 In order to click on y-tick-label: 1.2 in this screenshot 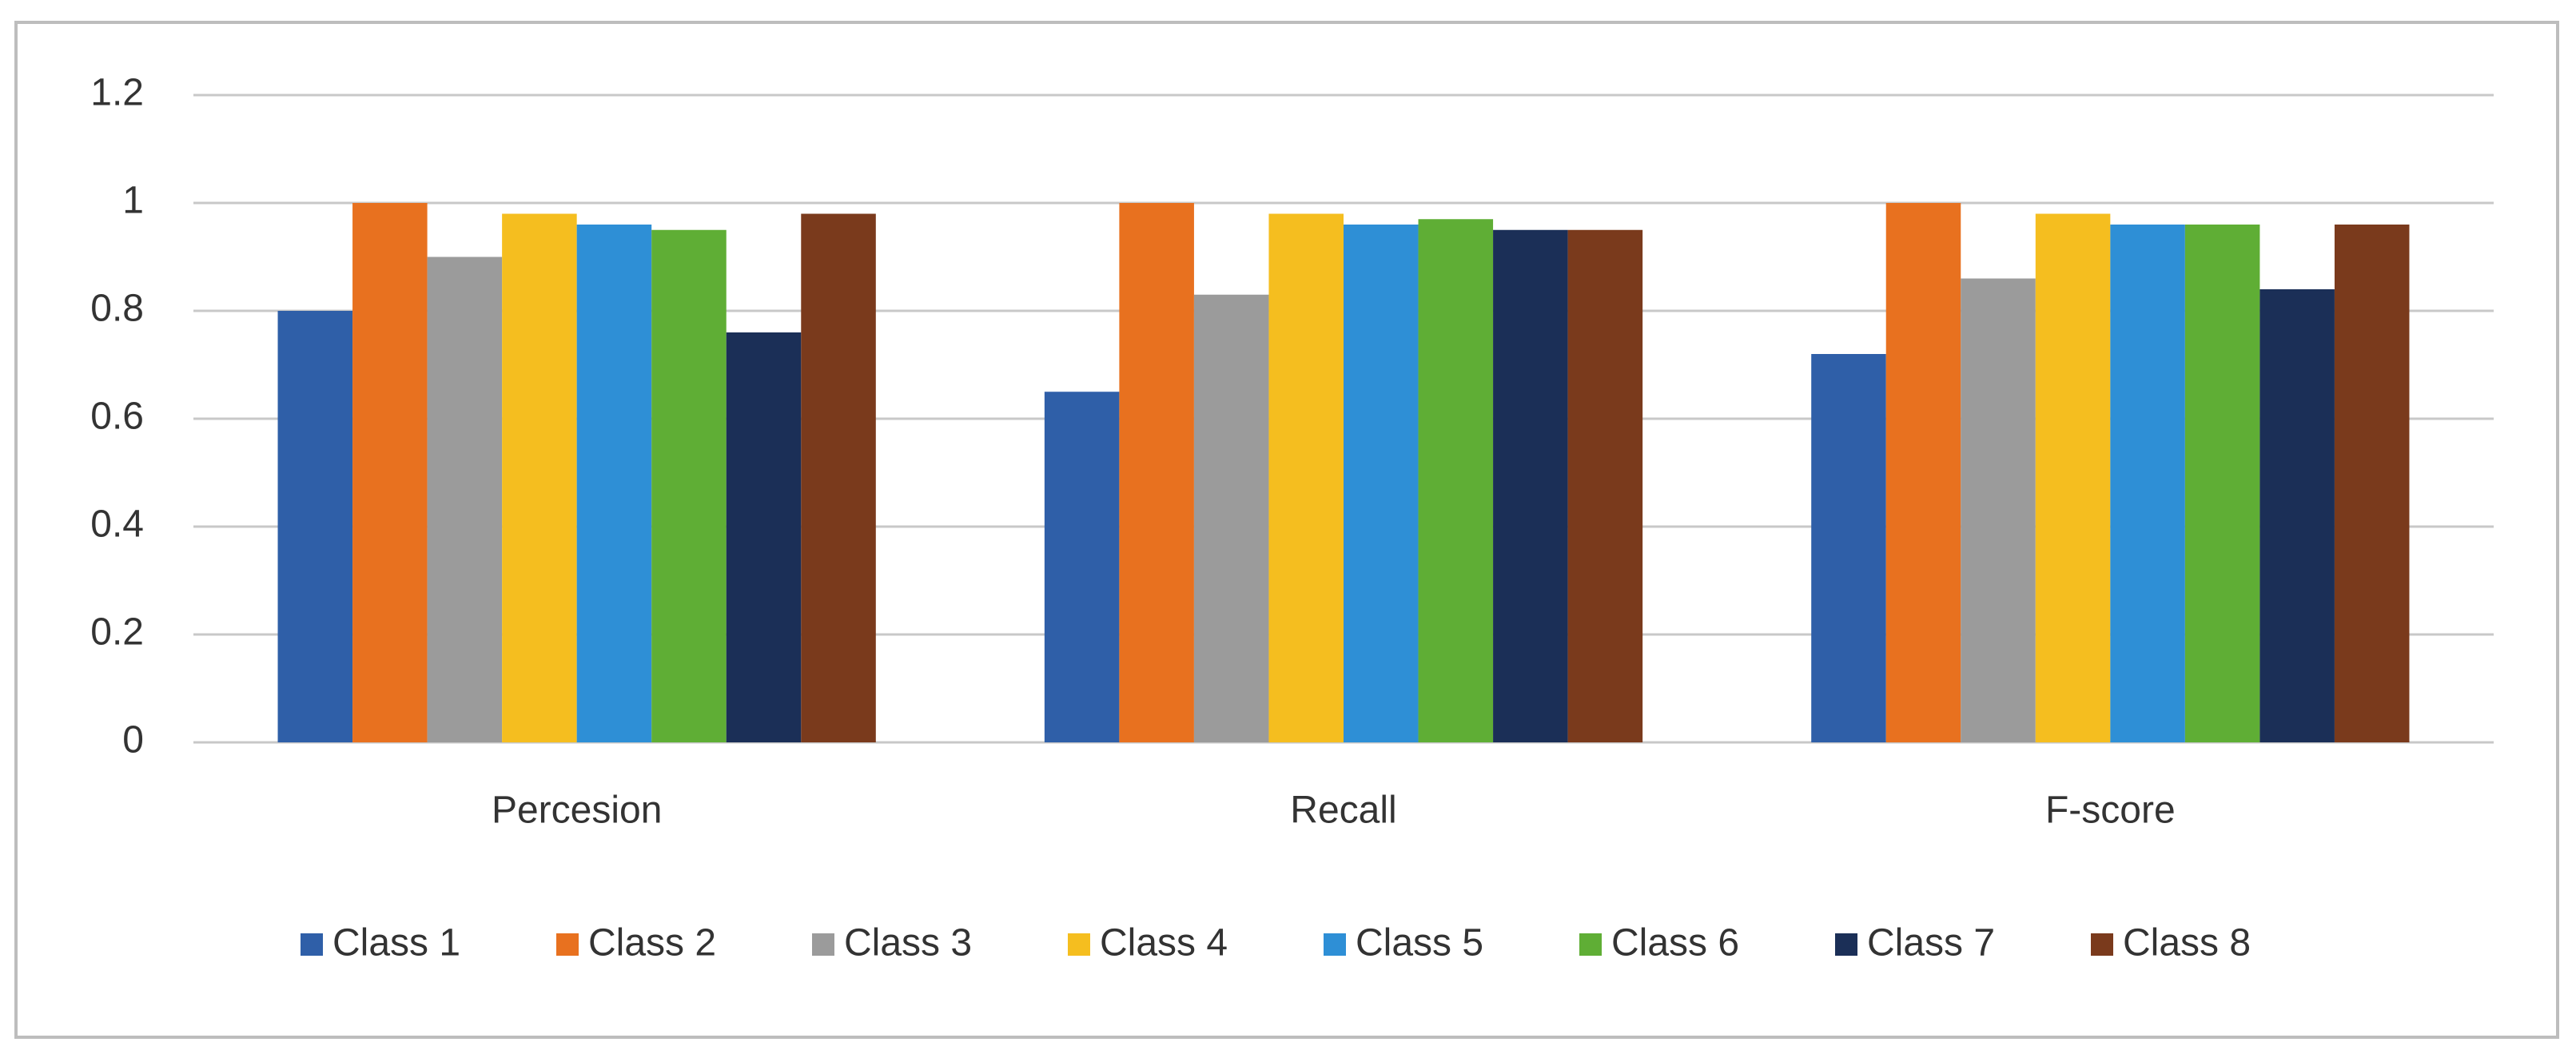, I will do `click(117, 93)`.